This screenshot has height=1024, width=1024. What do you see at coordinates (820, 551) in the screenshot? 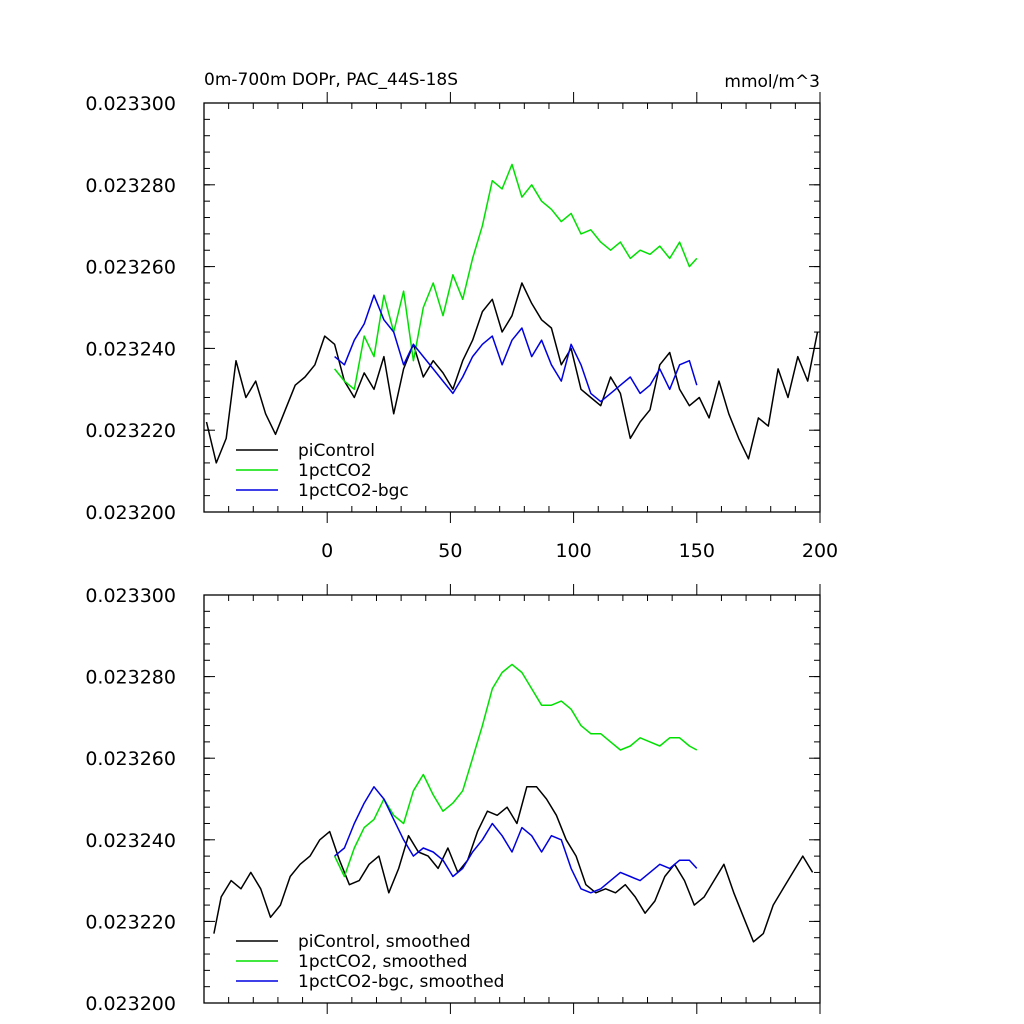
I see `x-tick-label: 200` at bounding box center [820, 551].